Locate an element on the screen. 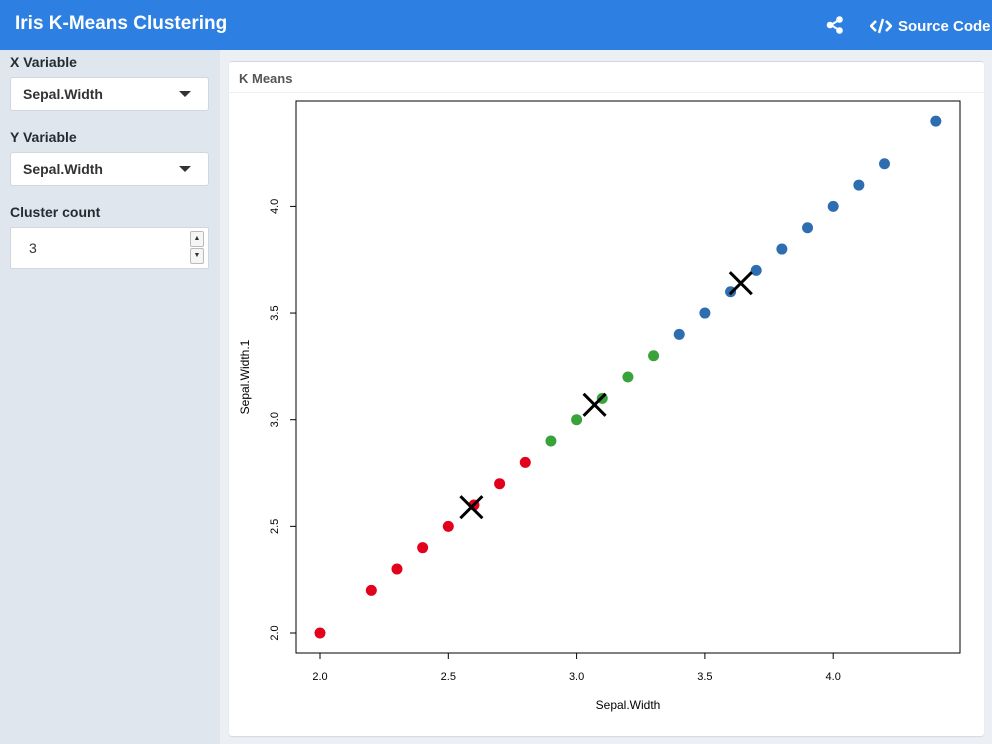 This screenshot has width=992, height=744. y-variable-label: Y Variable is located at coordinates (43, 137).